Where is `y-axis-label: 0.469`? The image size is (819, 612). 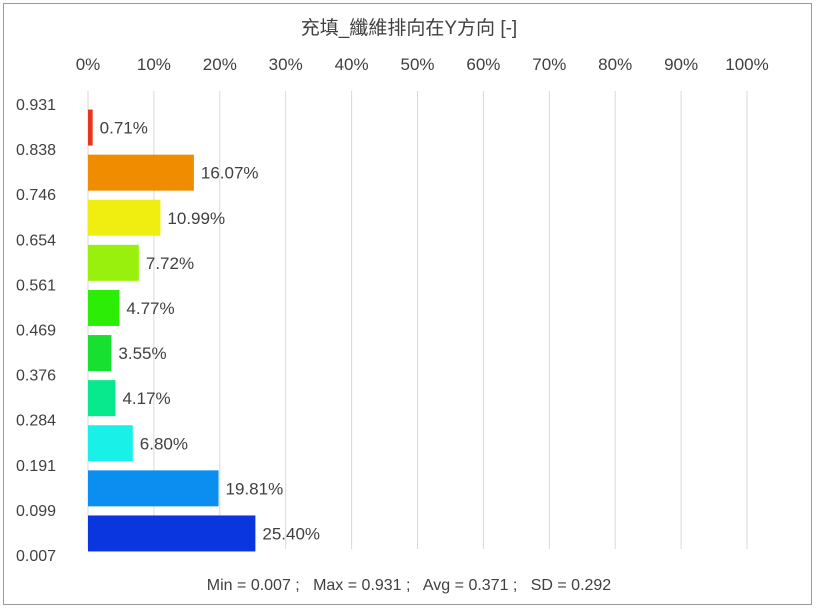 y-axis-label: 0.469 is located at coordinates (36, 331).